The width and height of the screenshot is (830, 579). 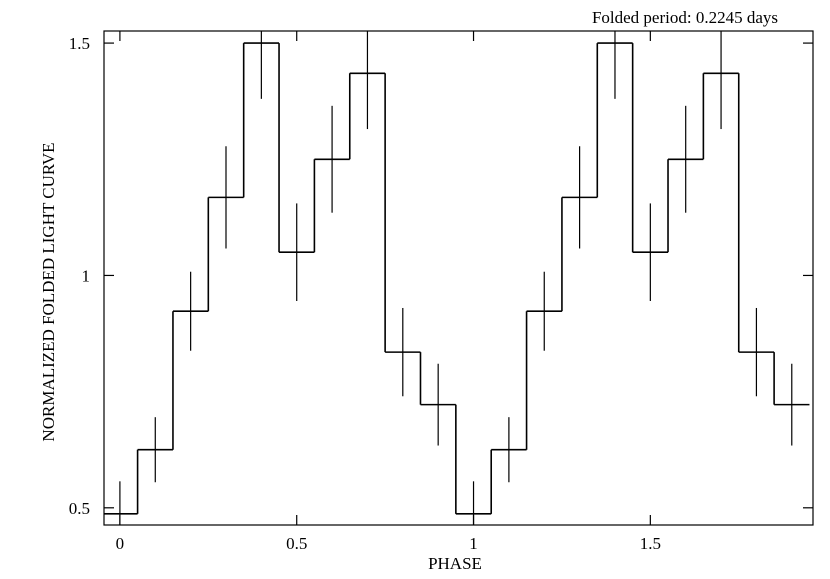 I want to click on y-tick-label: 0.5, so click(x=79, y=508).